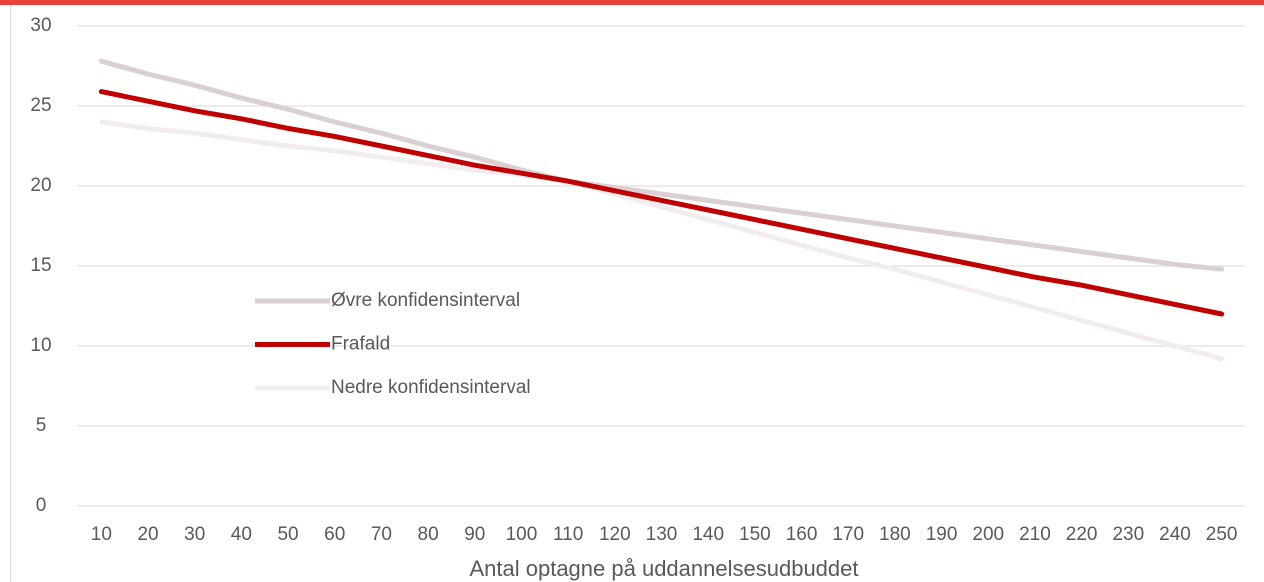  Describe the element at coordinates (40, 345) in the screenshot. I see `y-tick-label: 10` at that location.